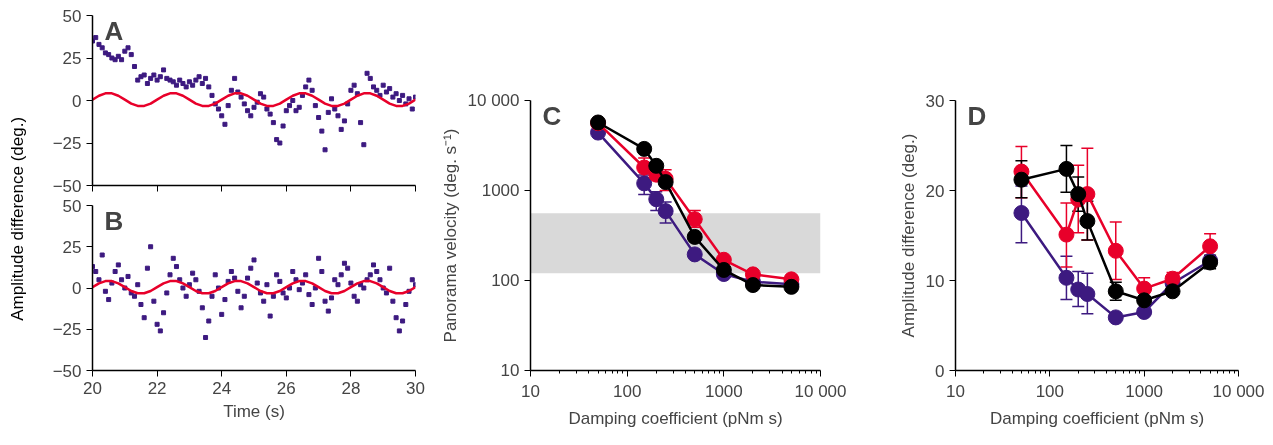  I want to click on y-axis-title: Panorama velocity (deg. s⁻¹), so click(450, 235).